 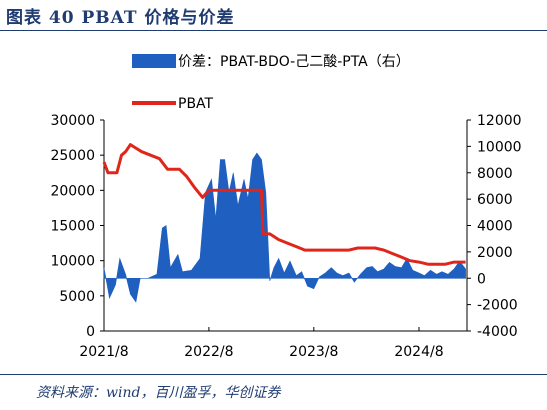 I want to click on y-left-tick-label: 5000, so click(x=77, y=297).